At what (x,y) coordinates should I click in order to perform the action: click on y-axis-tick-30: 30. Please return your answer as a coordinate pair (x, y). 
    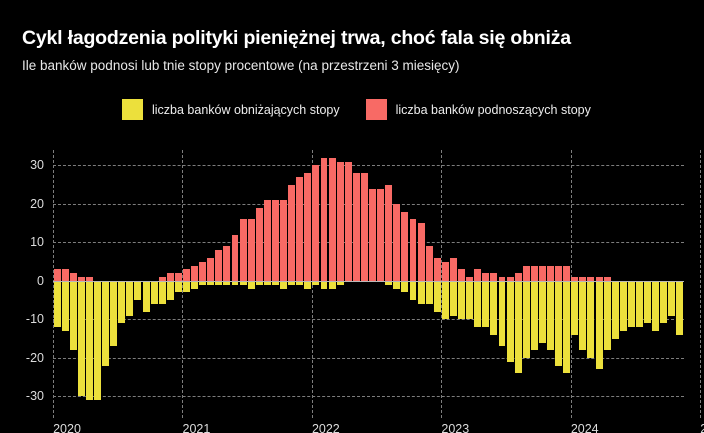
    Looking at the image, I should click on (37, 165).